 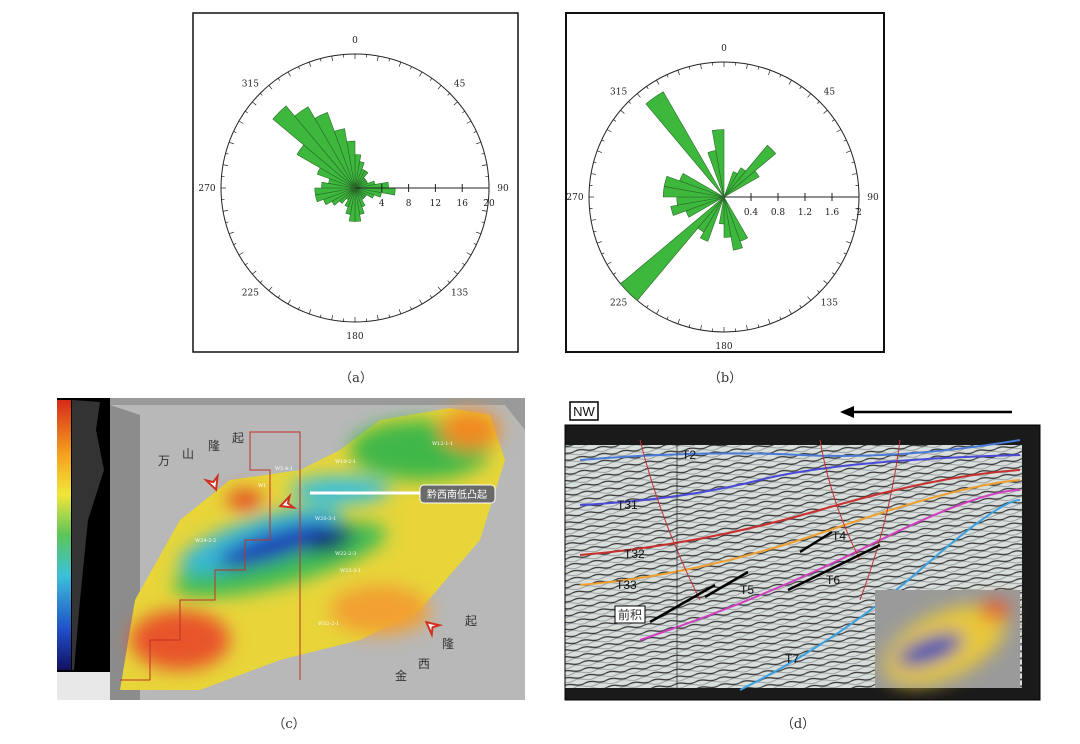 I want to click on horizon-label: T2, so click(x=689, y=455).